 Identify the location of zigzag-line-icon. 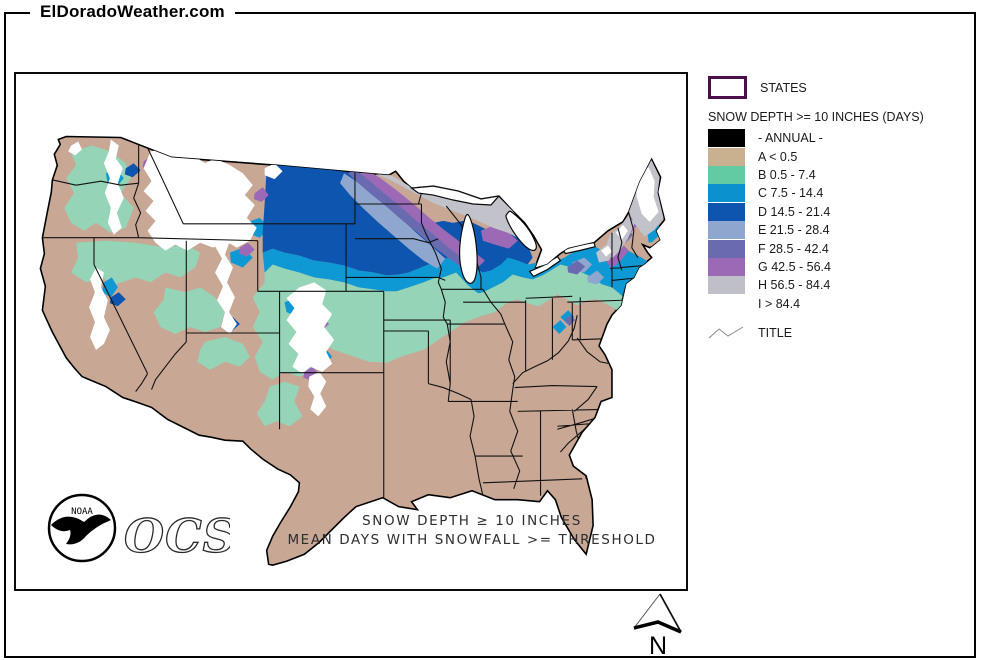
(726, 332).